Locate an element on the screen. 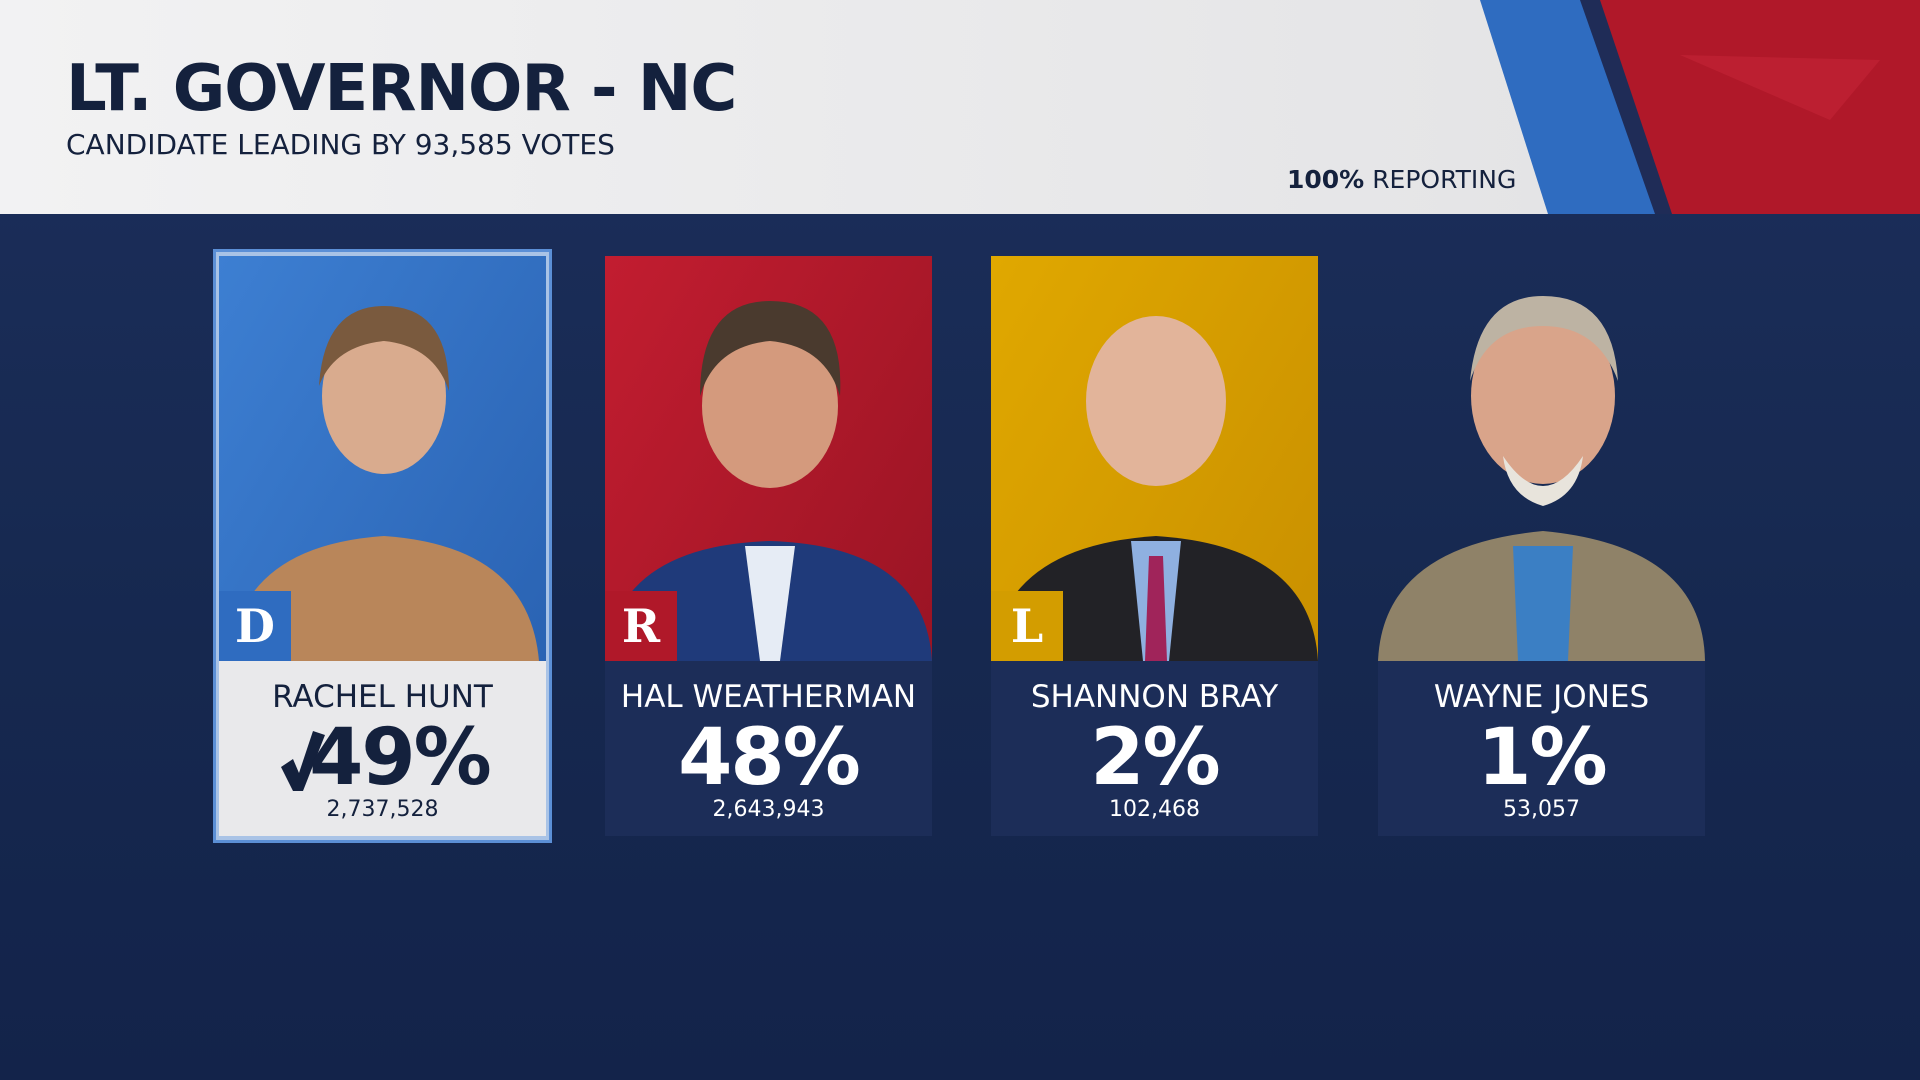 The image size is (1920, 1080). candidate-votes: 2,737,528 is located at coordinates (382, 809).